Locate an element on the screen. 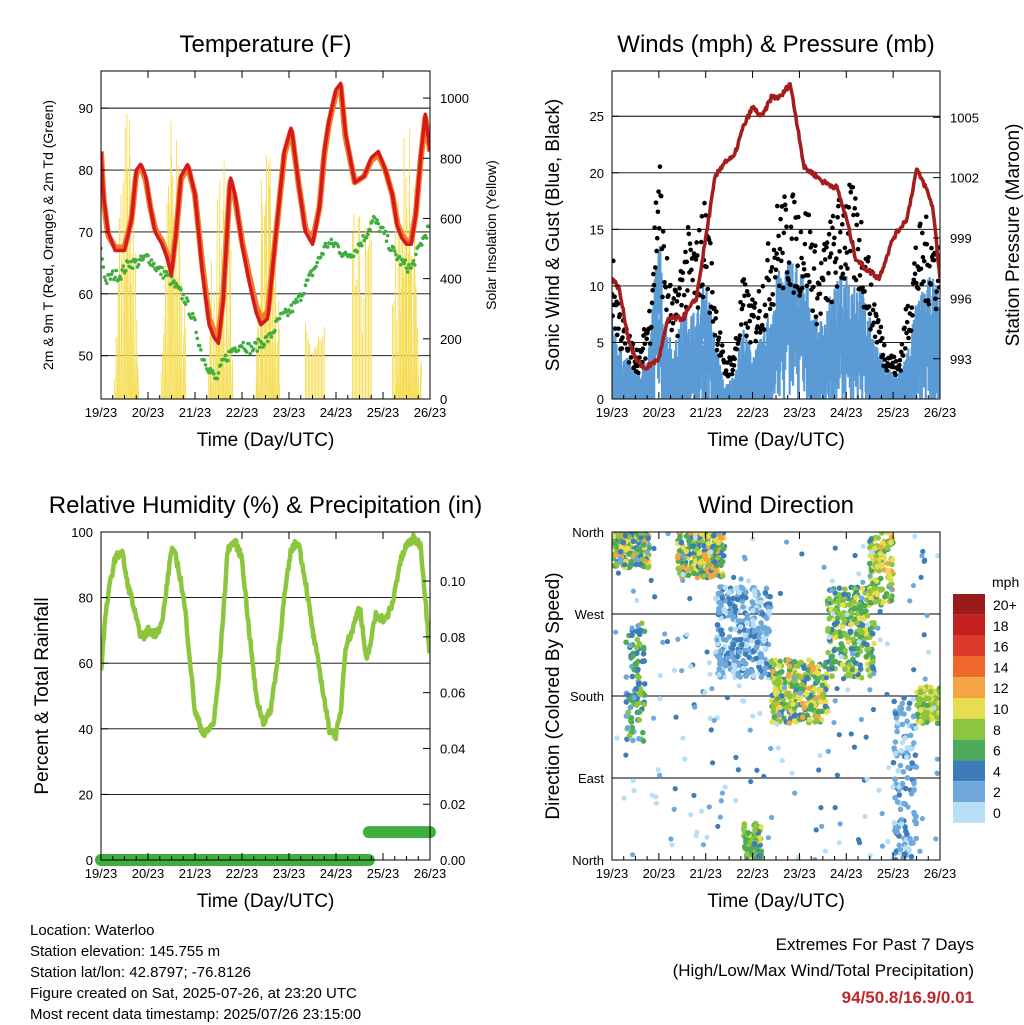  y2-tick-label: 400 is located at coordinates (451, 279).